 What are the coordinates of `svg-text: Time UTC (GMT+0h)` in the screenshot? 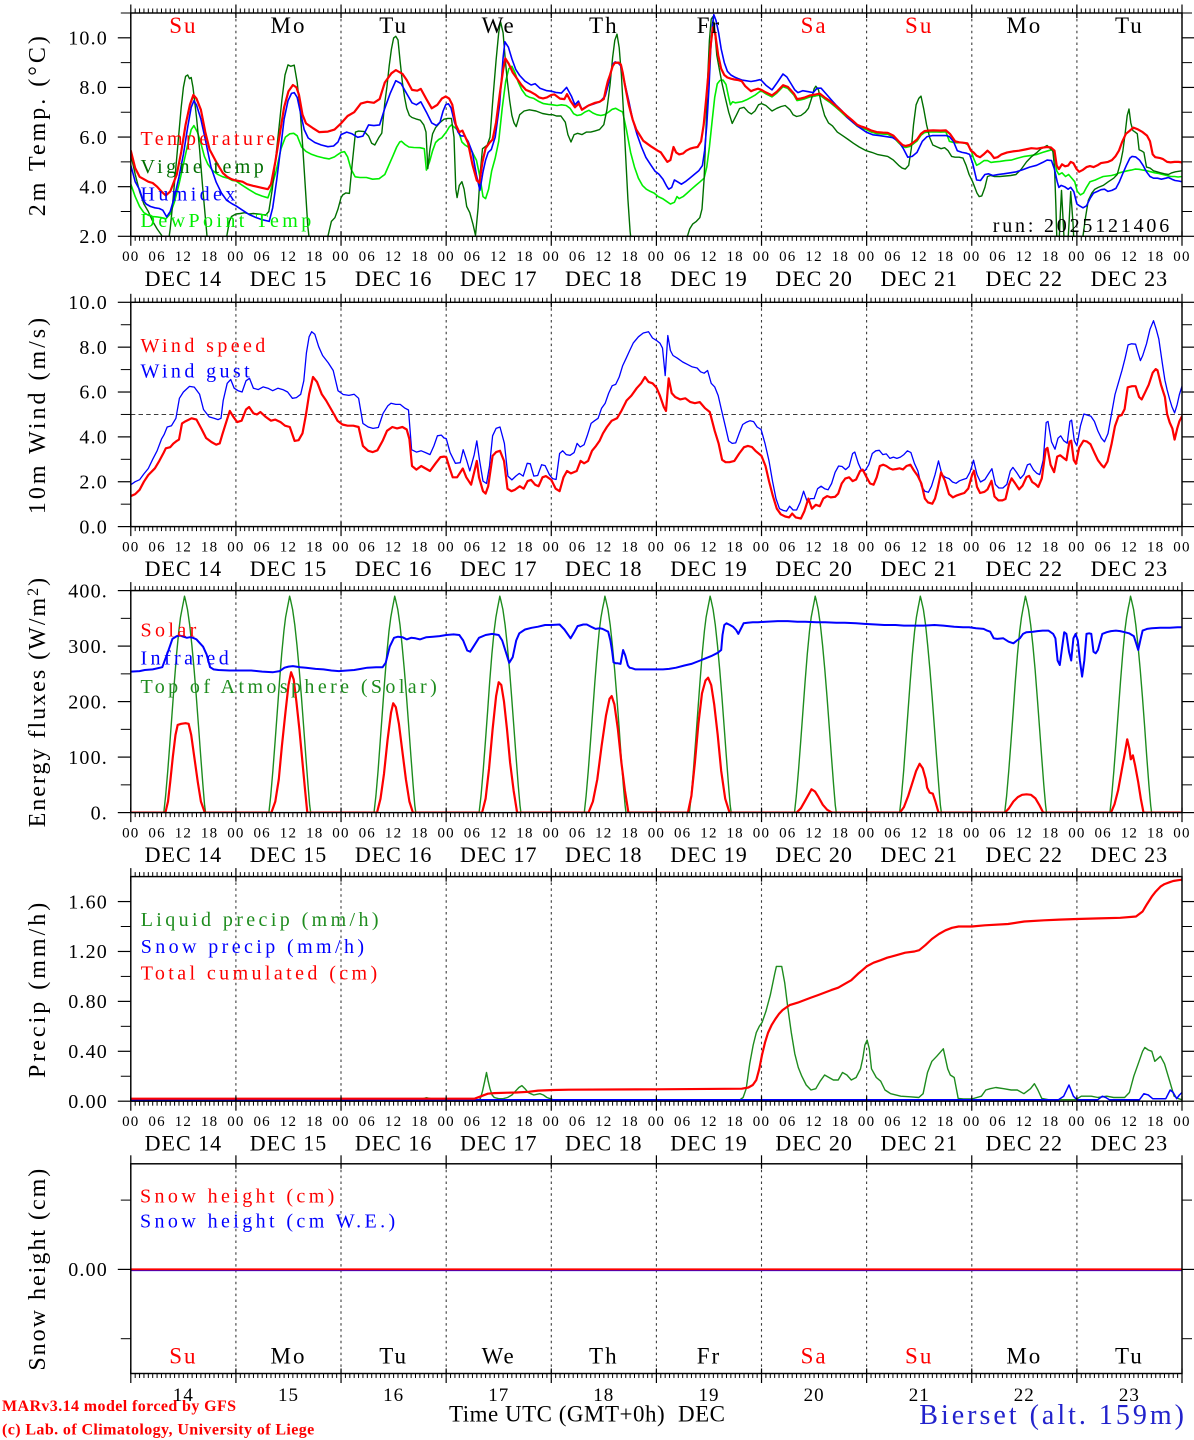 It's located at (557, 1414).